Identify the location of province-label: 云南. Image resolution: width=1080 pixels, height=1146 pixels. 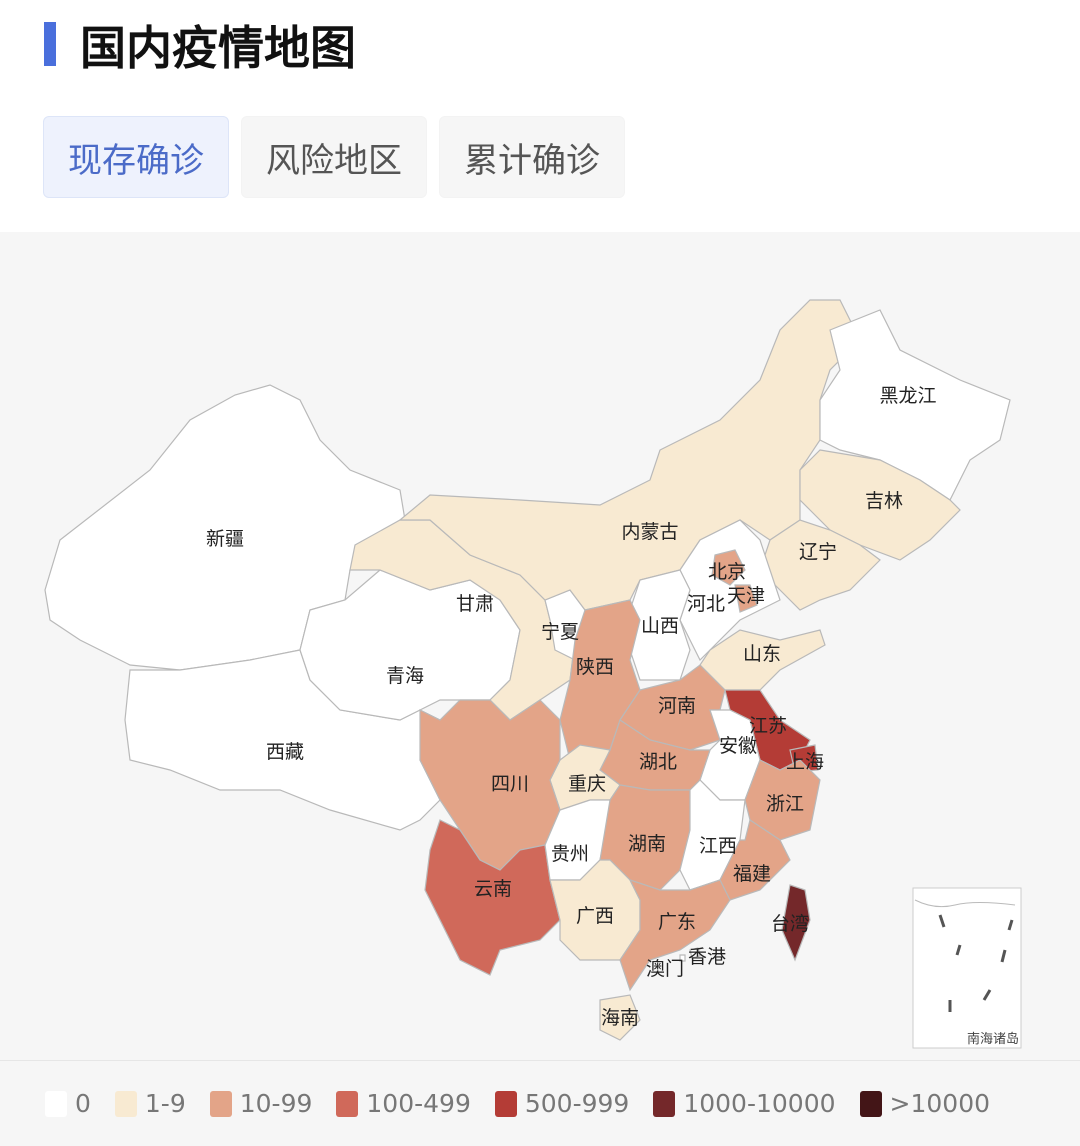
(493, 889).